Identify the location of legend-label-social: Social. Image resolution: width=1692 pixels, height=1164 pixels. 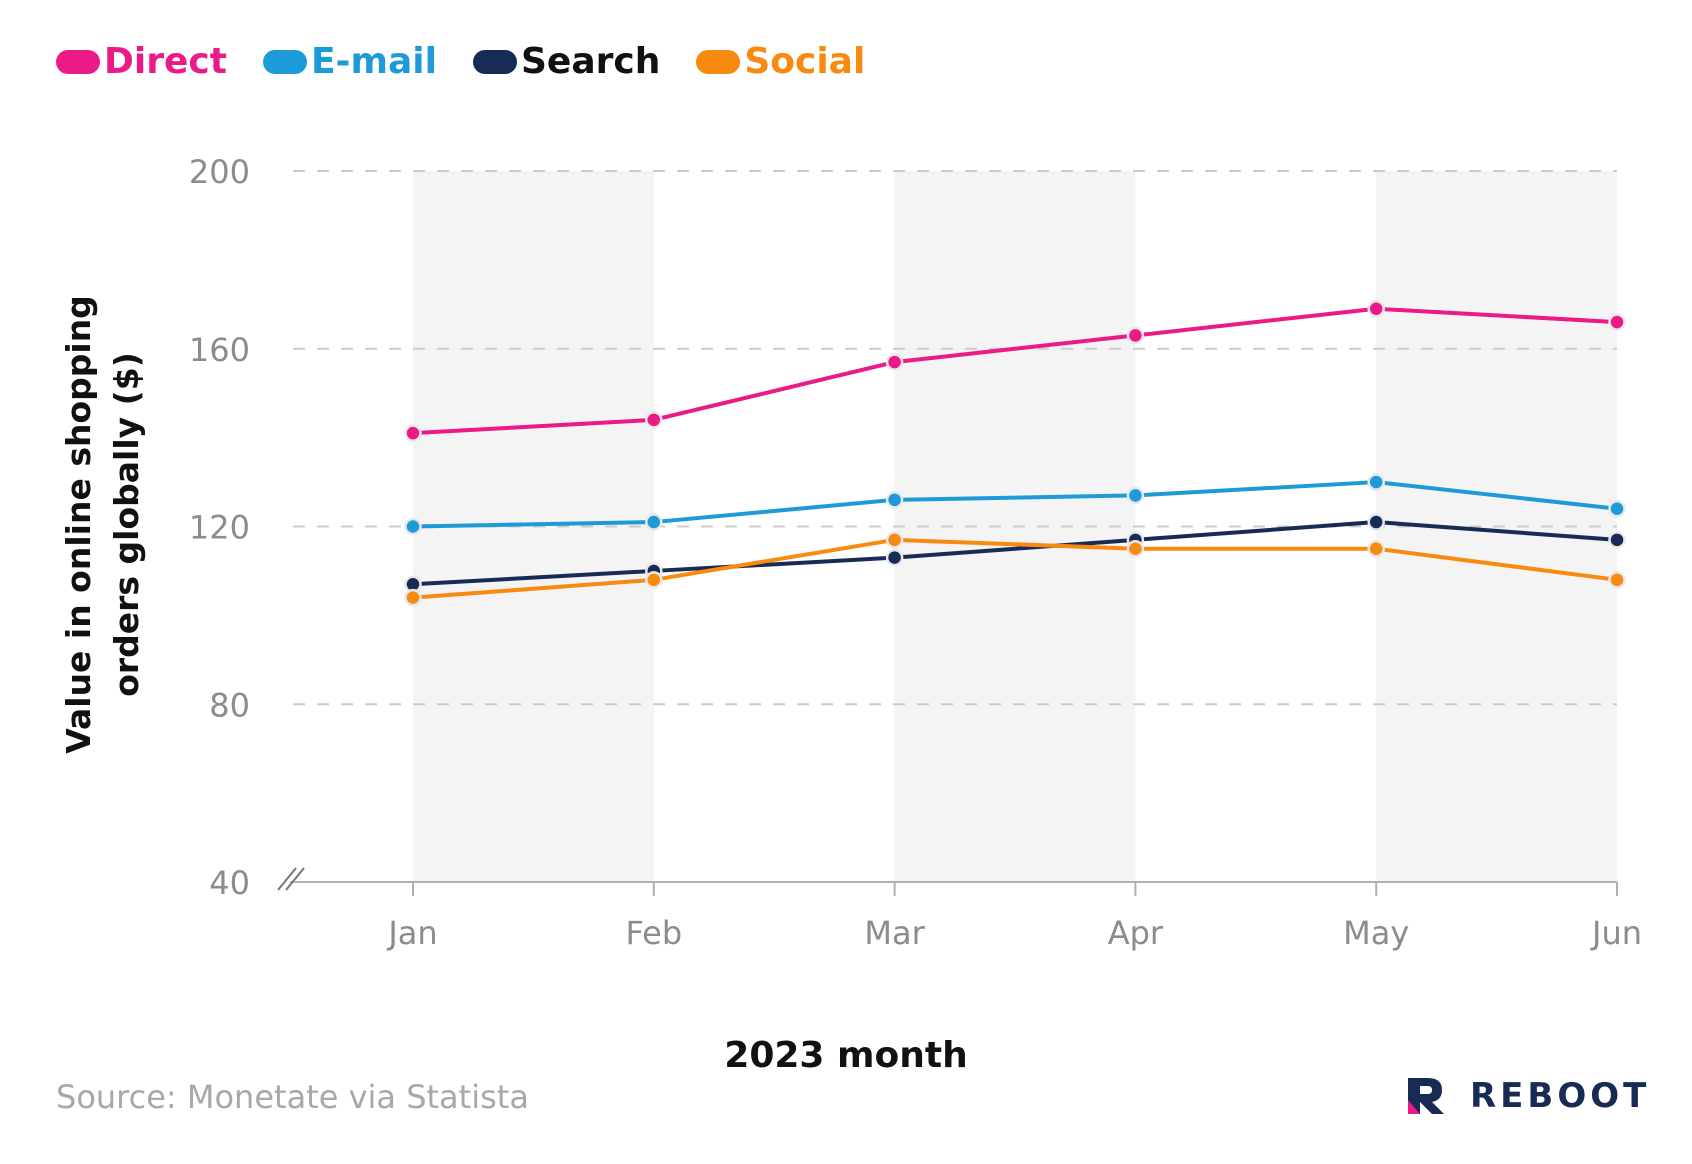
(805, 61).